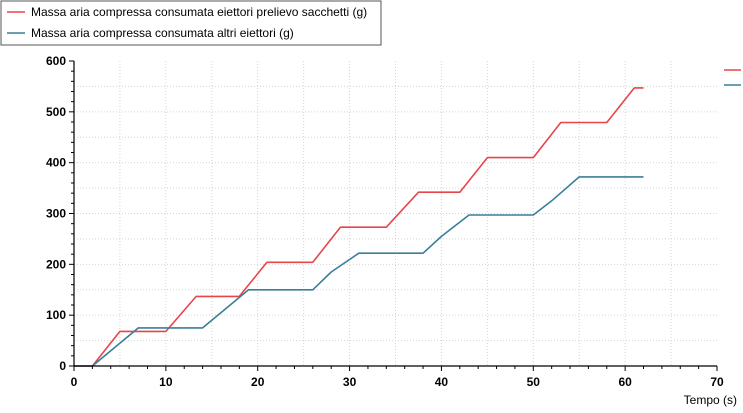 The image size is (743, 413). Describe the element at coordinates (56, 163) in the screenshot. I see `y-tick-label: 400` at that location.